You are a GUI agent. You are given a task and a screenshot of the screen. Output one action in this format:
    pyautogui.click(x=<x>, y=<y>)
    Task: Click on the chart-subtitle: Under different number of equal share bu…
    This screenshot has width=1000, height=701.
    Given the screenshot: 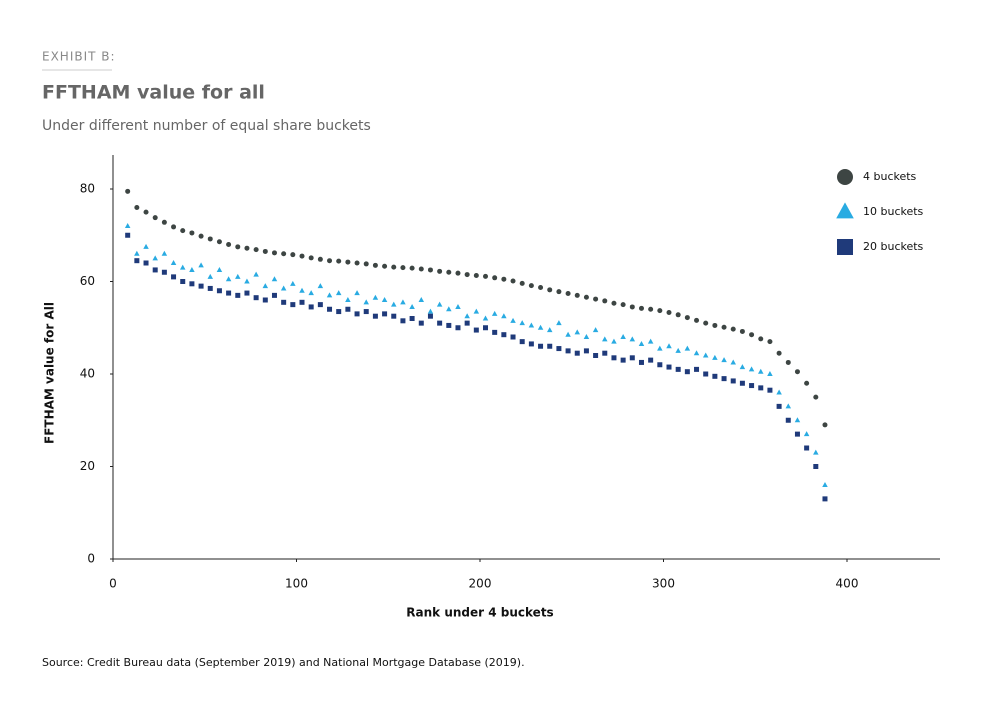 What is the action you would take?
    pyautogui.click(x=206, y=126)
    